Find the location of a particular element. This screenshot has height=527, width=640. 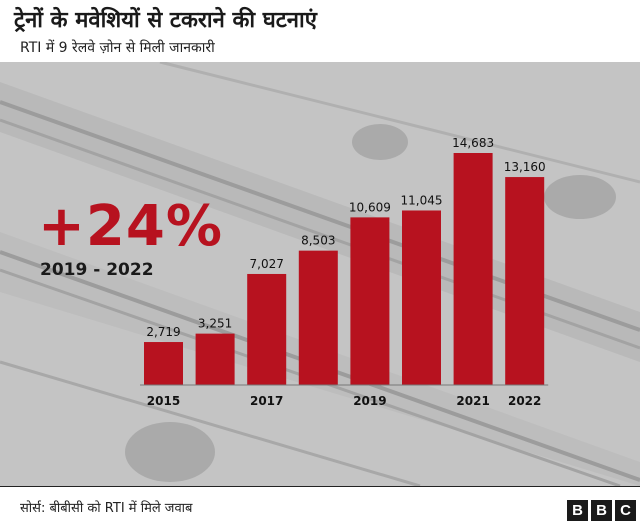

value-label-2021: 14,683 is located at coordinates (473, 143).